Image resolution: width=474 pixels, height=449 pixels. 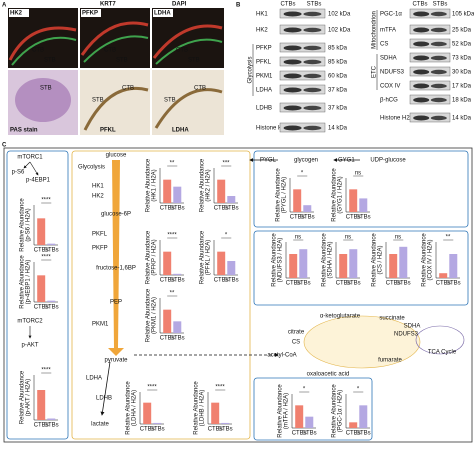 I want to click on protein-size: 60 kDa, so click(x=338, y=77).